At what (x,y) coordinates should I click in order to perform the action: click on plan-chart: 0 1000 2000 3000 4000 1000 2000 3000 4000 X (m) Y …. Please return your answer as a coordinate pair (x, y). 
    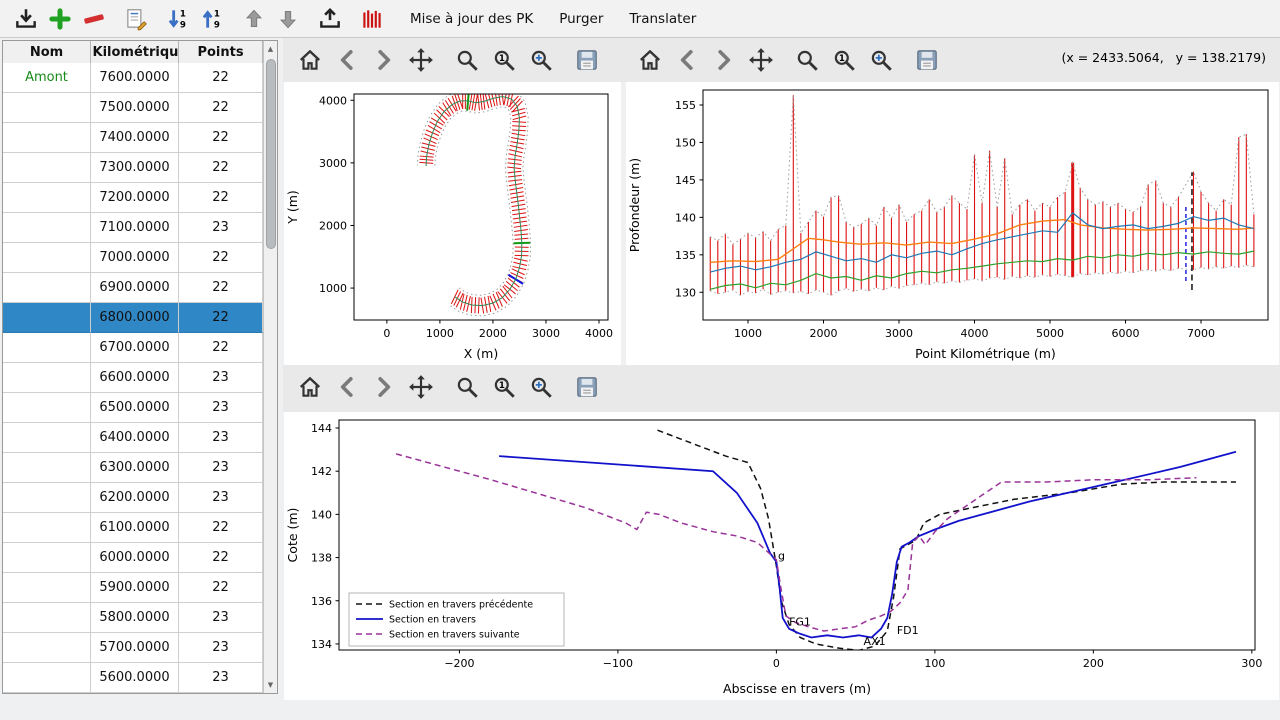
    Looking at the image, I should click on (452, 223).